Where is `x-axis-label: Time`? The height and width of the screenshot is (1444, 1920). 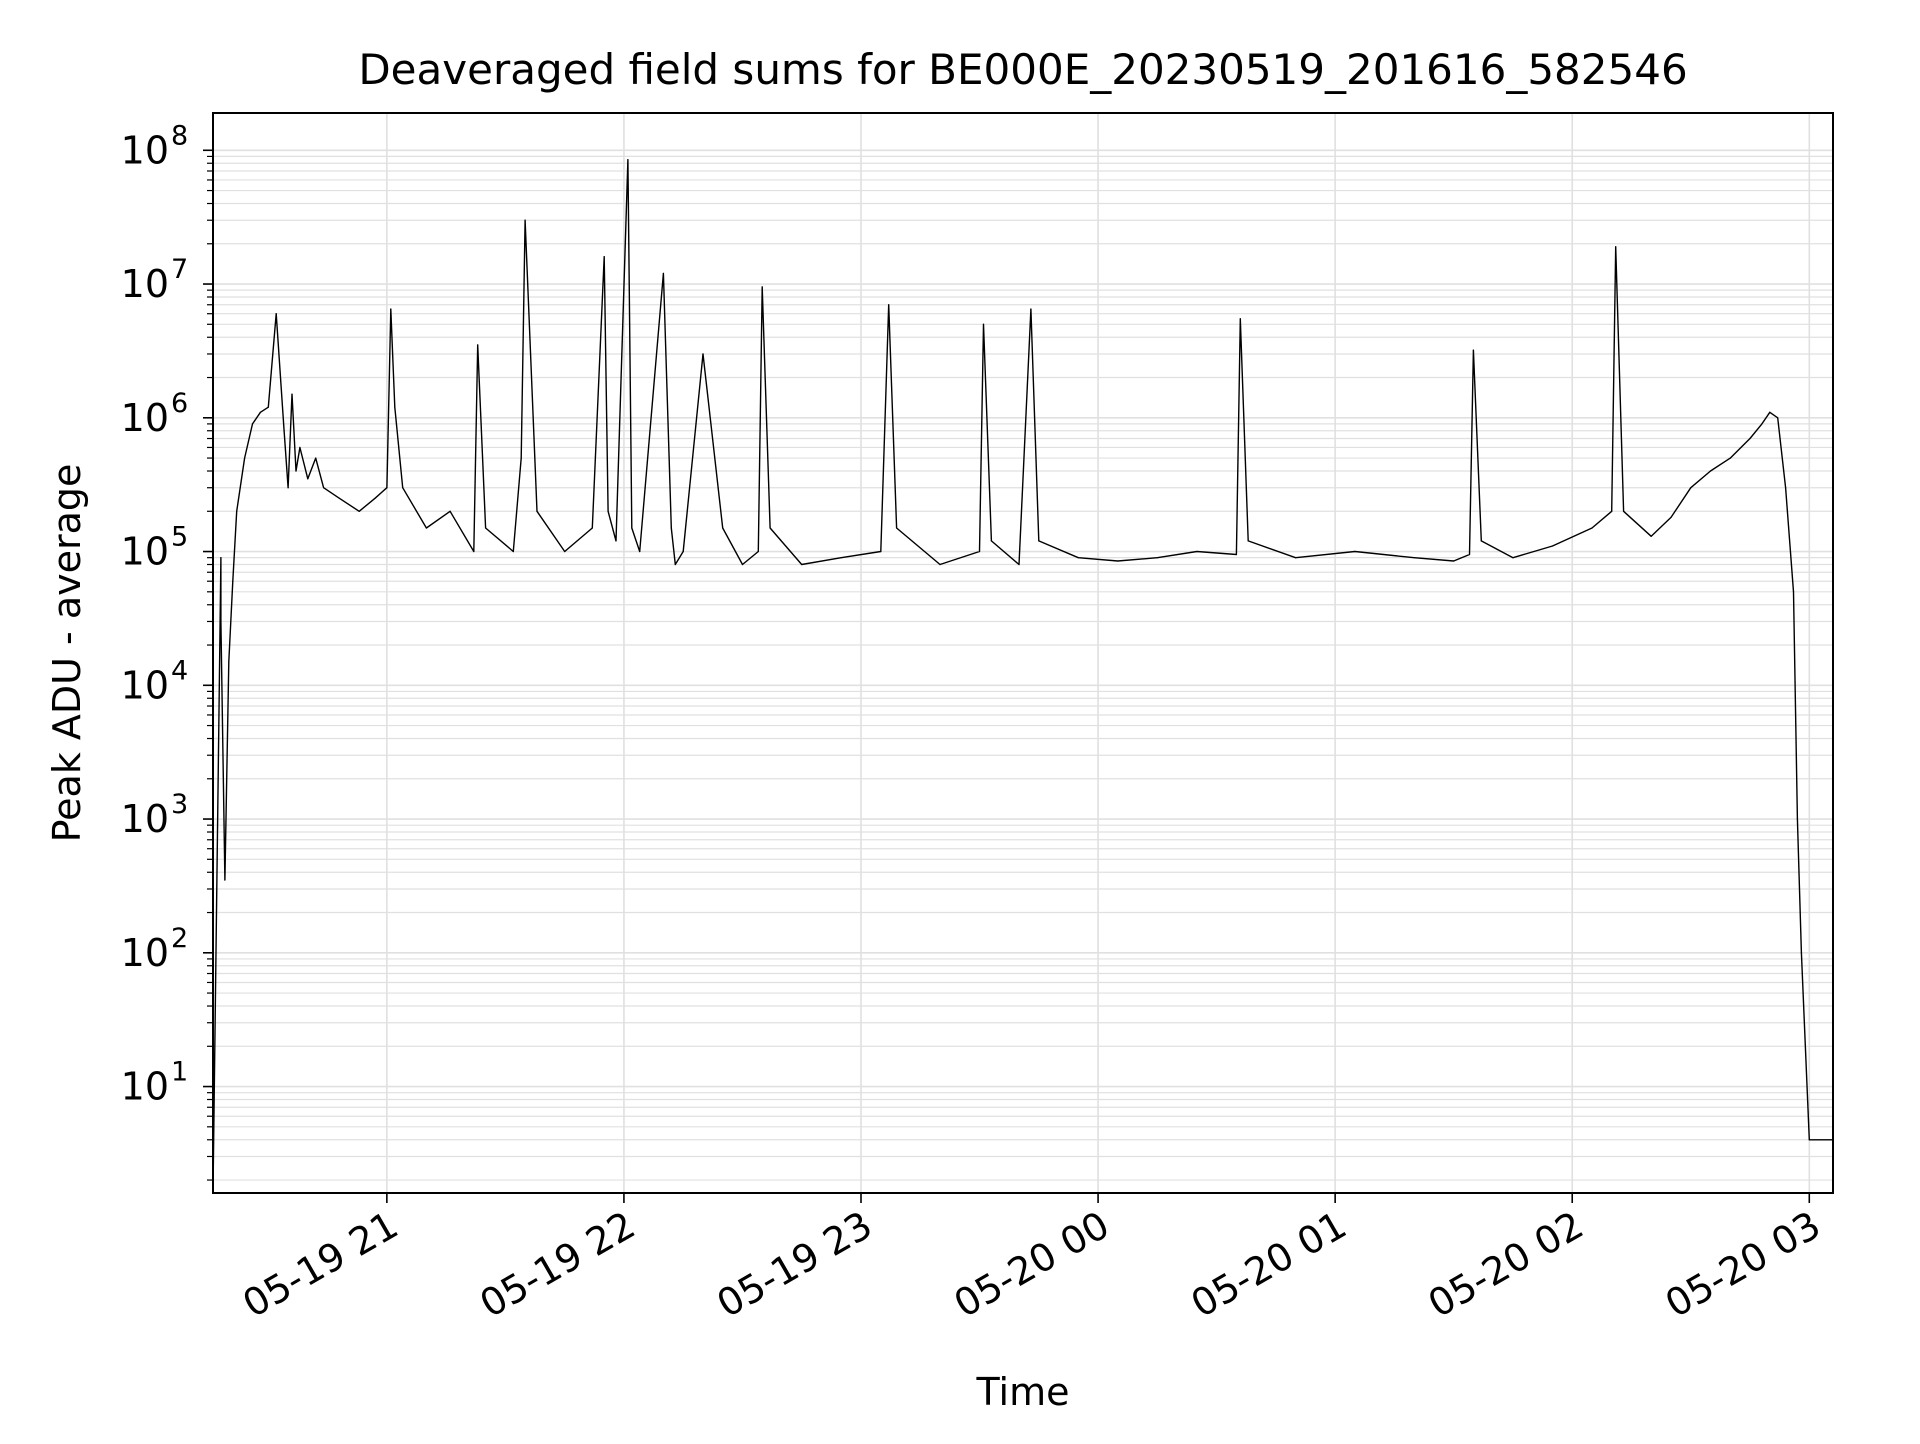
x-axis-label: Time is located at coordinates (1023, 1392).